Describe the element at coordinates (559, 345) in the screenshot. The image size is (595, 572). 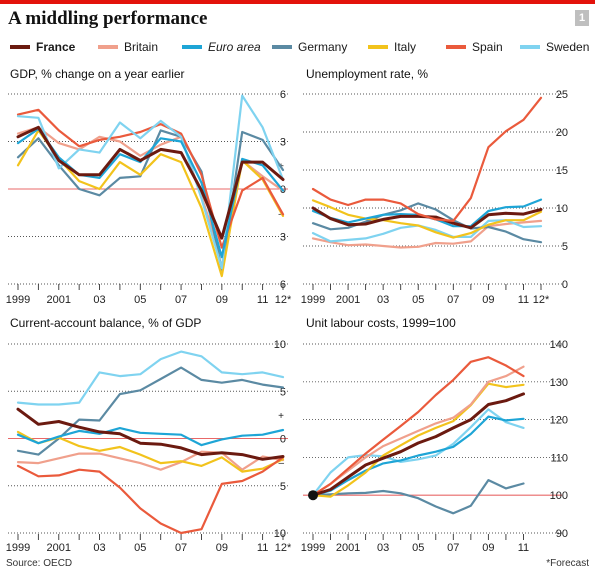
I see `y-tick-label: 140` at that location.